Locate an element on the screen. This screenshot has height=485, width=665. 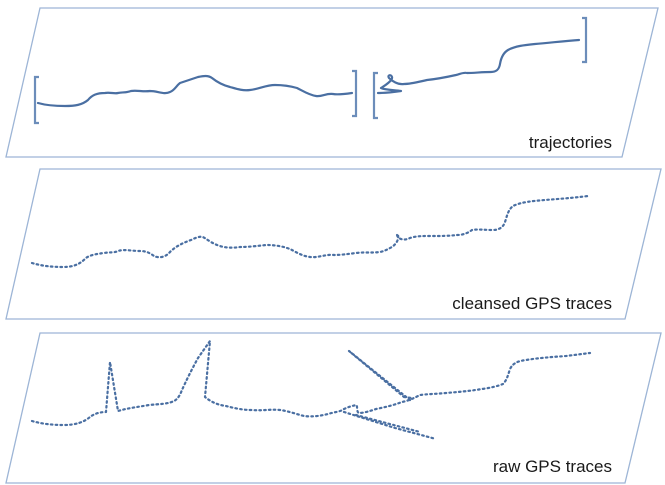
raw-trace-outlier-tail is located at coordinates (390, 425).